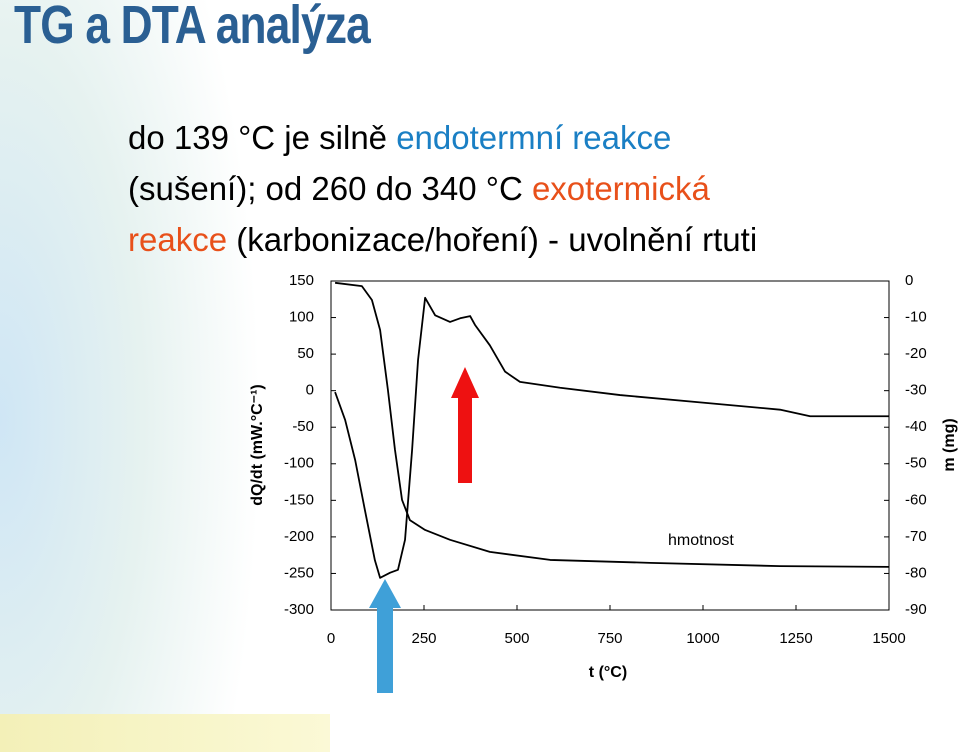 The height and width of the screenshot is (752, 960). Describe the element at coordinates (888, 638) in the screenshot. I see `x-tick-label: 1500` at that location.